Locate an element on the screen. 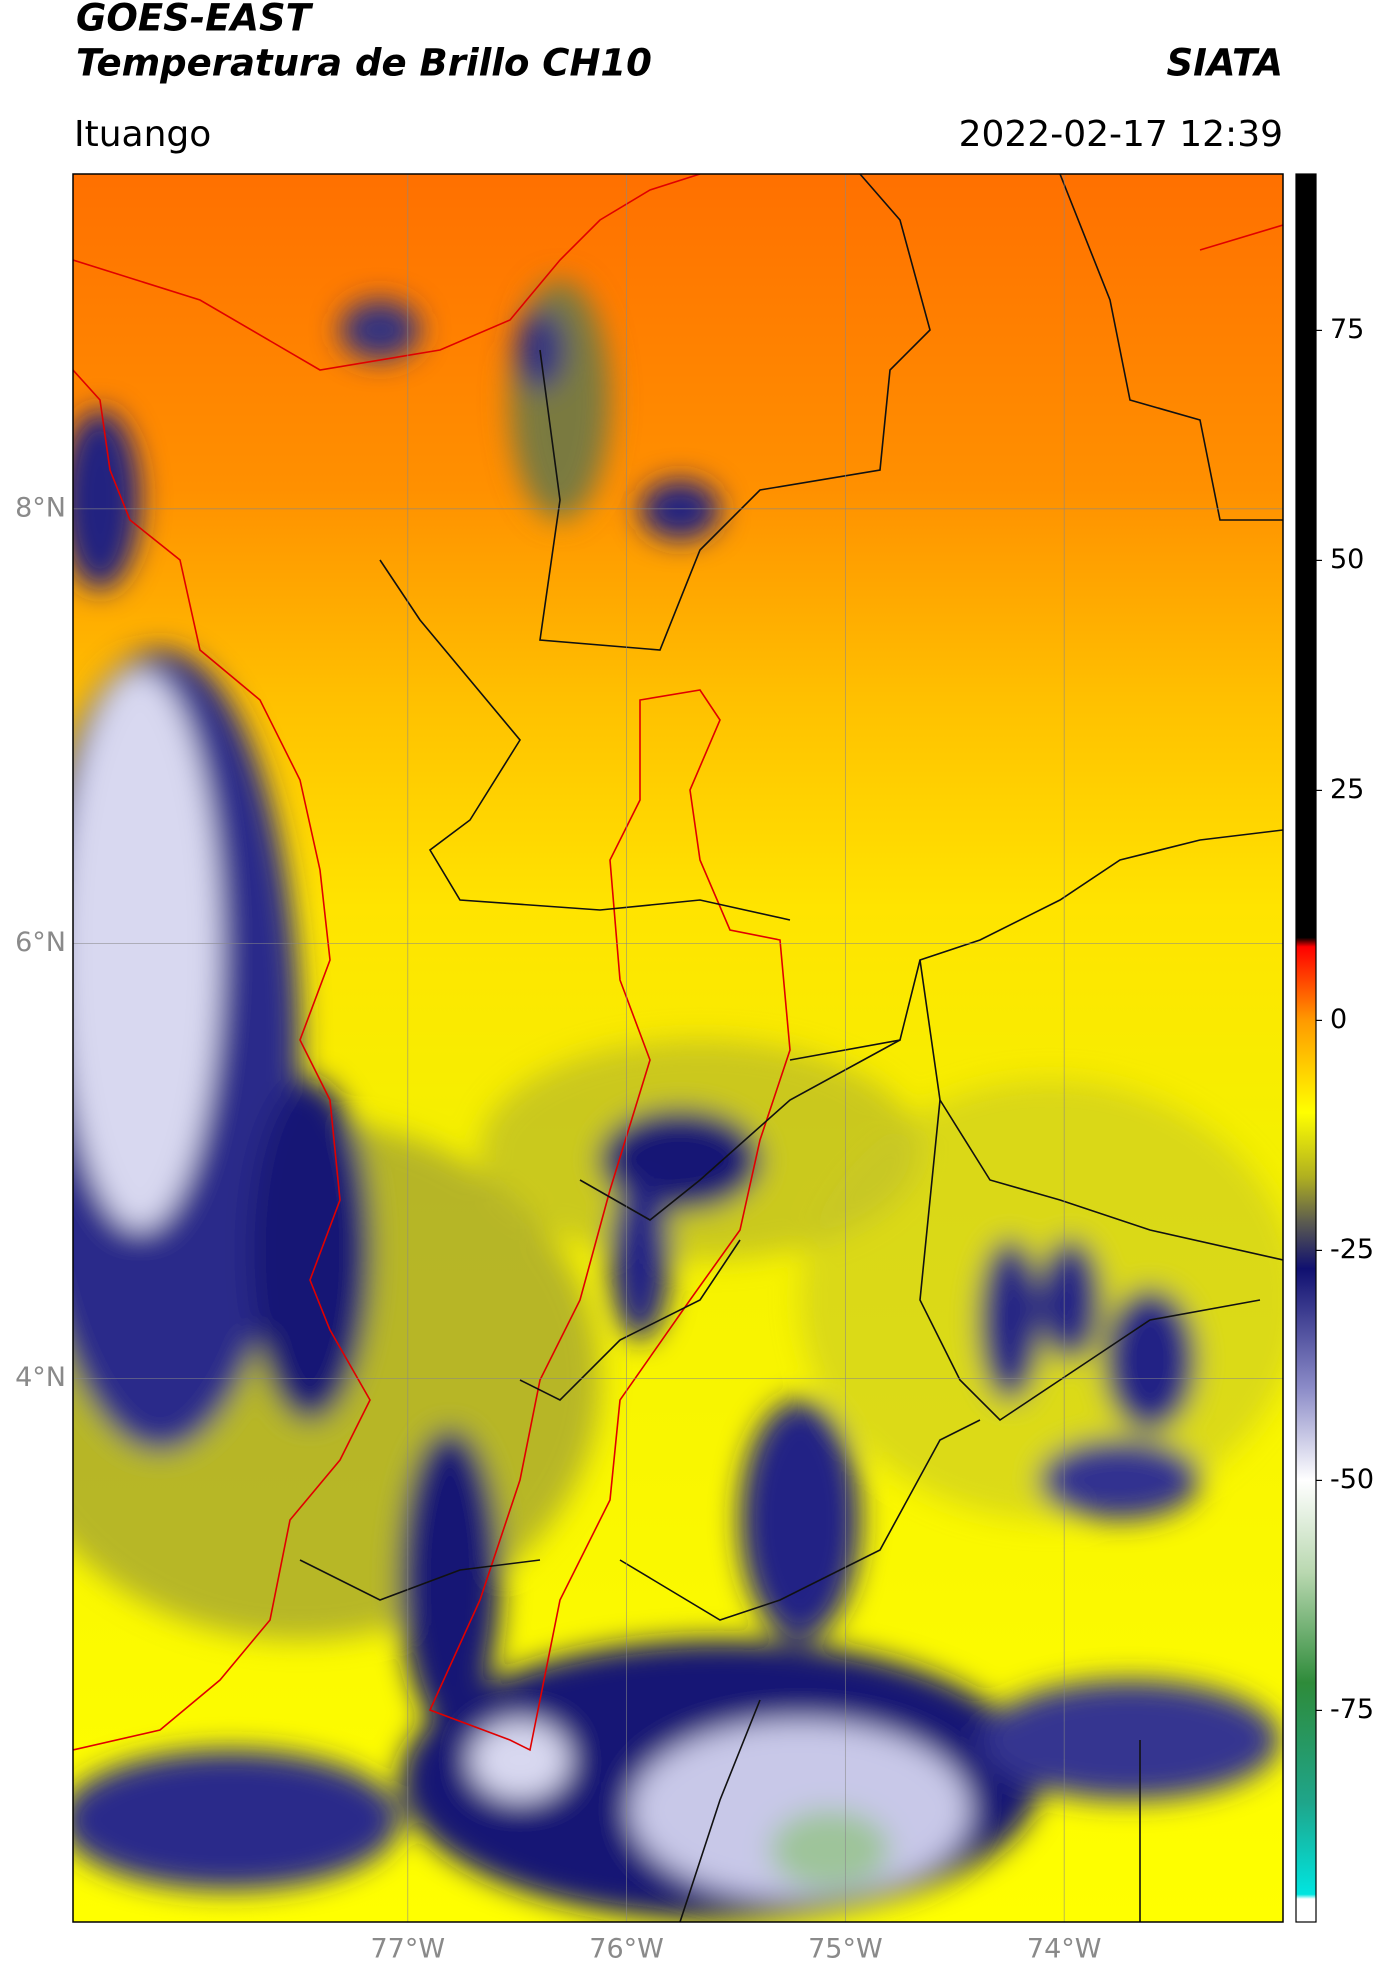  title: GOES-EAST is located at coordinates (195, 20).